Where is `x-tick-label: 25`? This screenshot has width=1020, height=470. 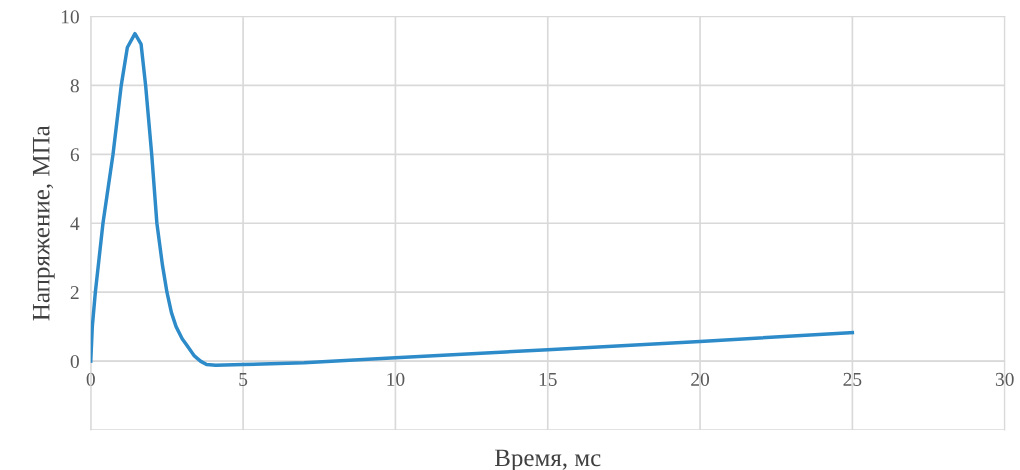
x-tick-label: 25 is located at coordinates (852, 379).